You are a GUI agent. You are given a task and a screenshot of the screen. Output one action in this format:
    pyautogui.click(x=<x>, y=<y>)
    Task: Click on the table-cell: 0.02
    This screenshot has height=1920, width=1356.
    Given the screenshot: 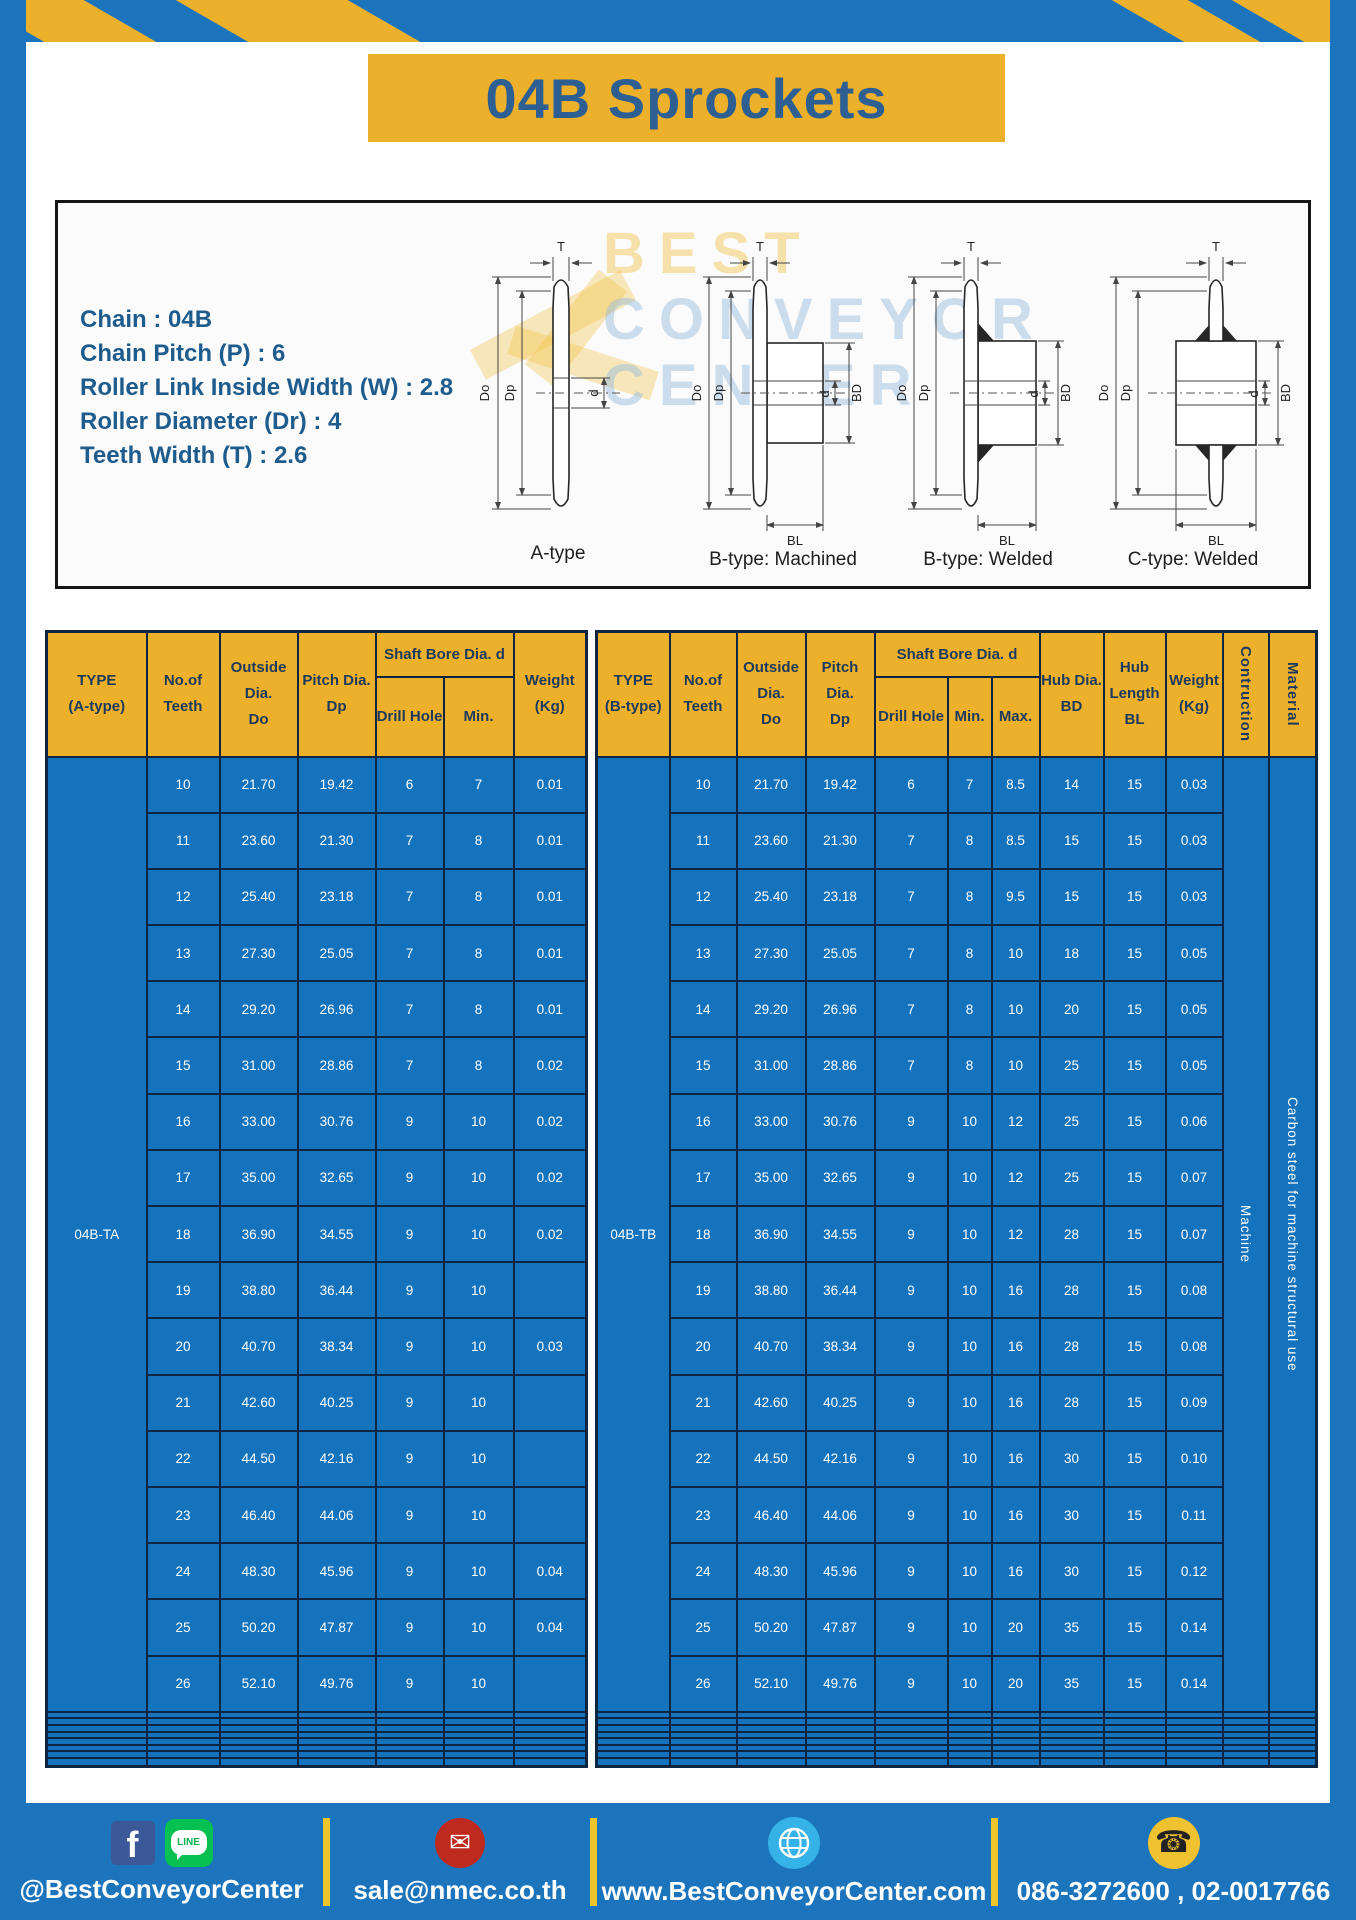 What is the action you would take?
    pyautogui.click(x=550, y=1121)
    